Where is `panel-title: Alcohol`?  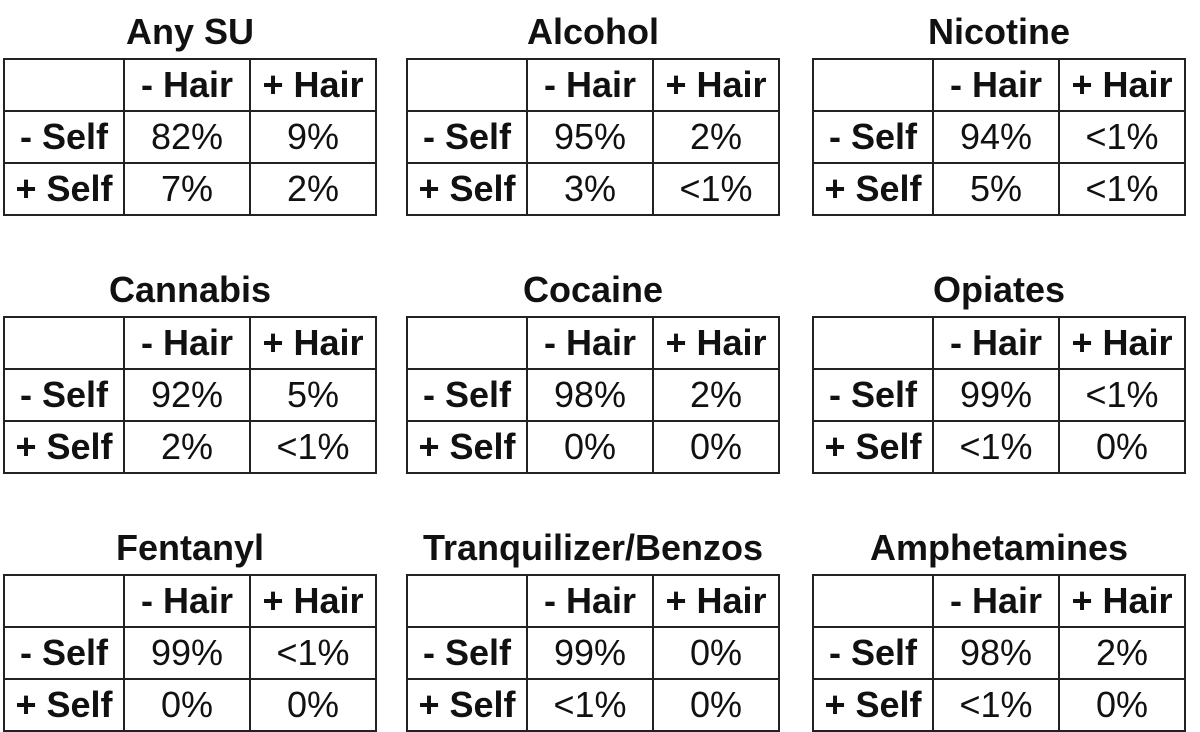 panel-title: Alcohol is located at coordinates (593, 31).